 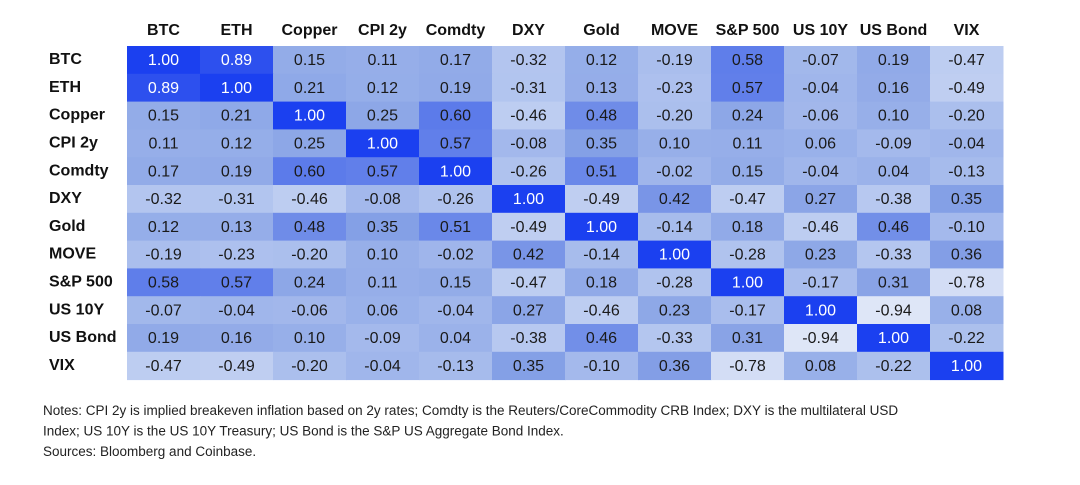 I want to click on cell-label: 0.57, so click(x=455, y=144).